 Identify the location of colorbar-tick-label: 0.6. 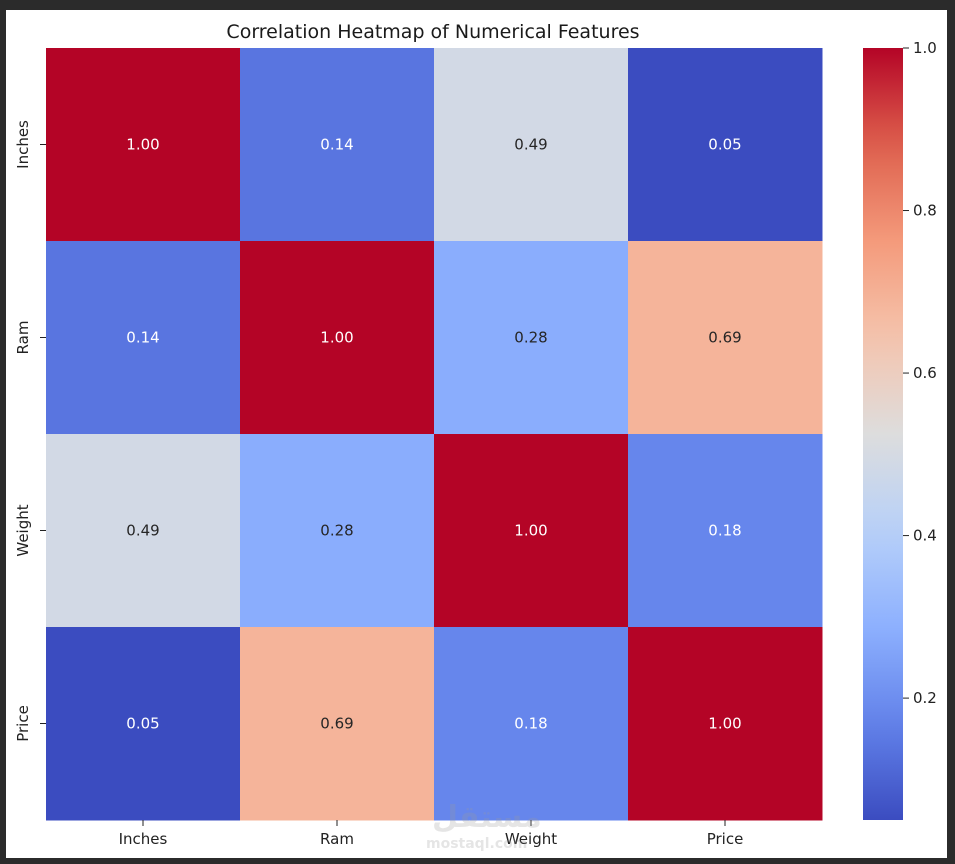
(925, 373).